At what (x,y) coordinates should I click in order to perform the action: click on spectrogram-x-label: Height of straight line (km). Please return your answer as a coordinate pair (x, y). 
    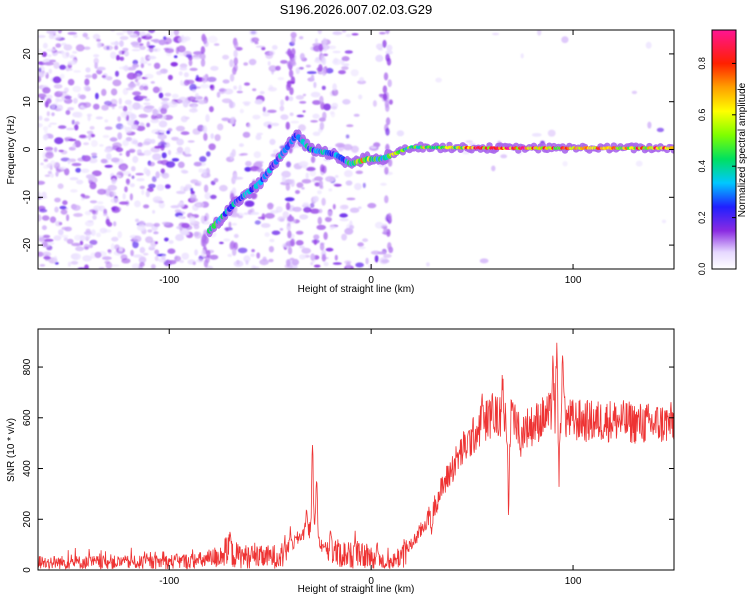
    Looking at the image, I should click on (356, 289).